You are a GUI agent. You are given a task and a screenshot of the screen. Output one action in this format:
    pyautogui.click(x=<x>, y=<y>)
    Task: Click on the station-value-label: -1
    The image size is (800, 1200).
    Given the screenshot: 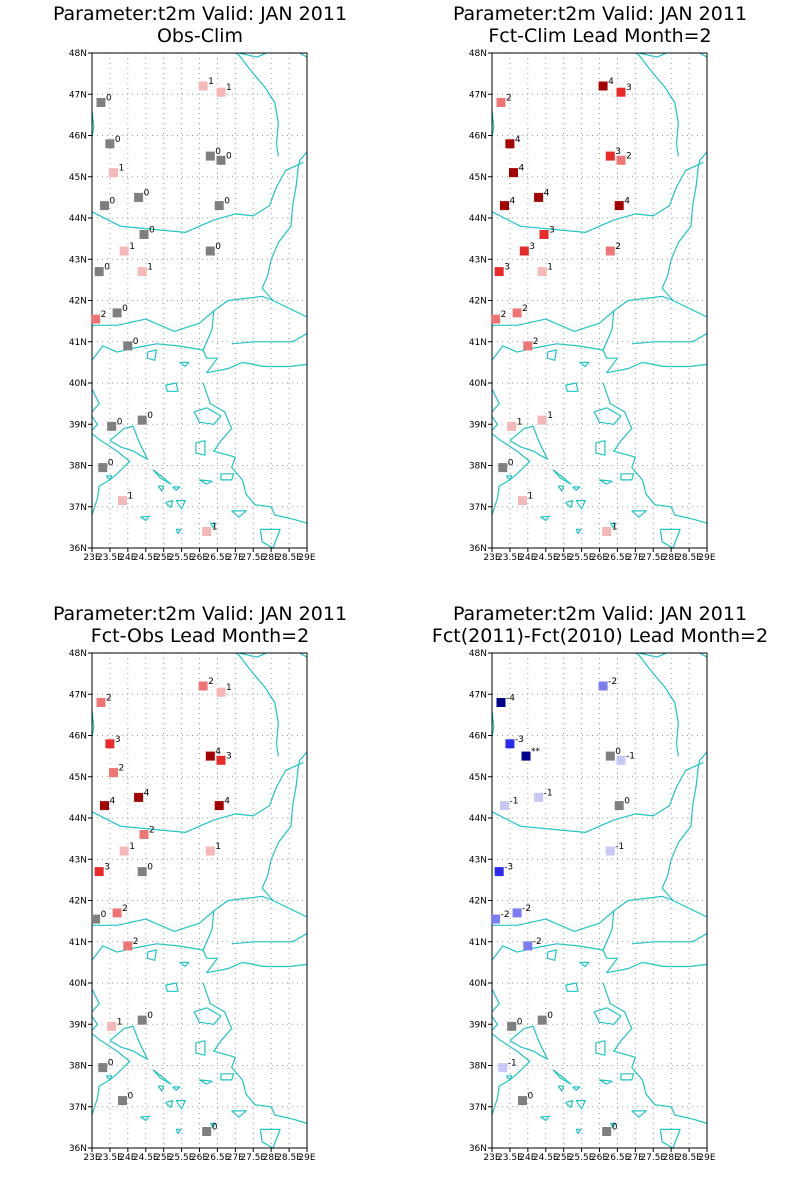 What is the action you would take?
    pyautogui.click(x=512, y=1064)
    